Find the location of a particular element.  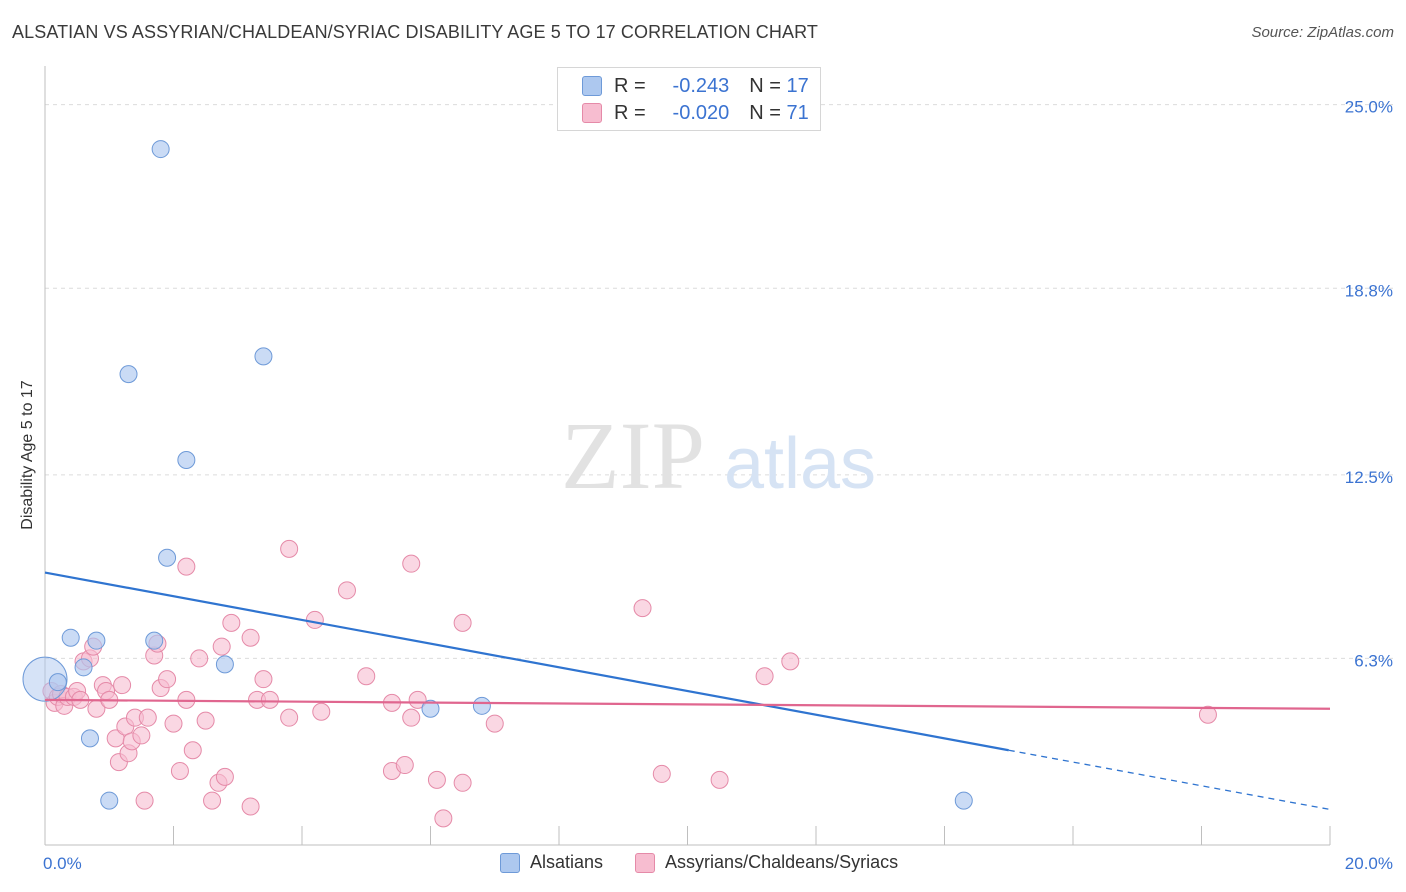

watermark-zip: ZIP is located at coordinates (633, 455).